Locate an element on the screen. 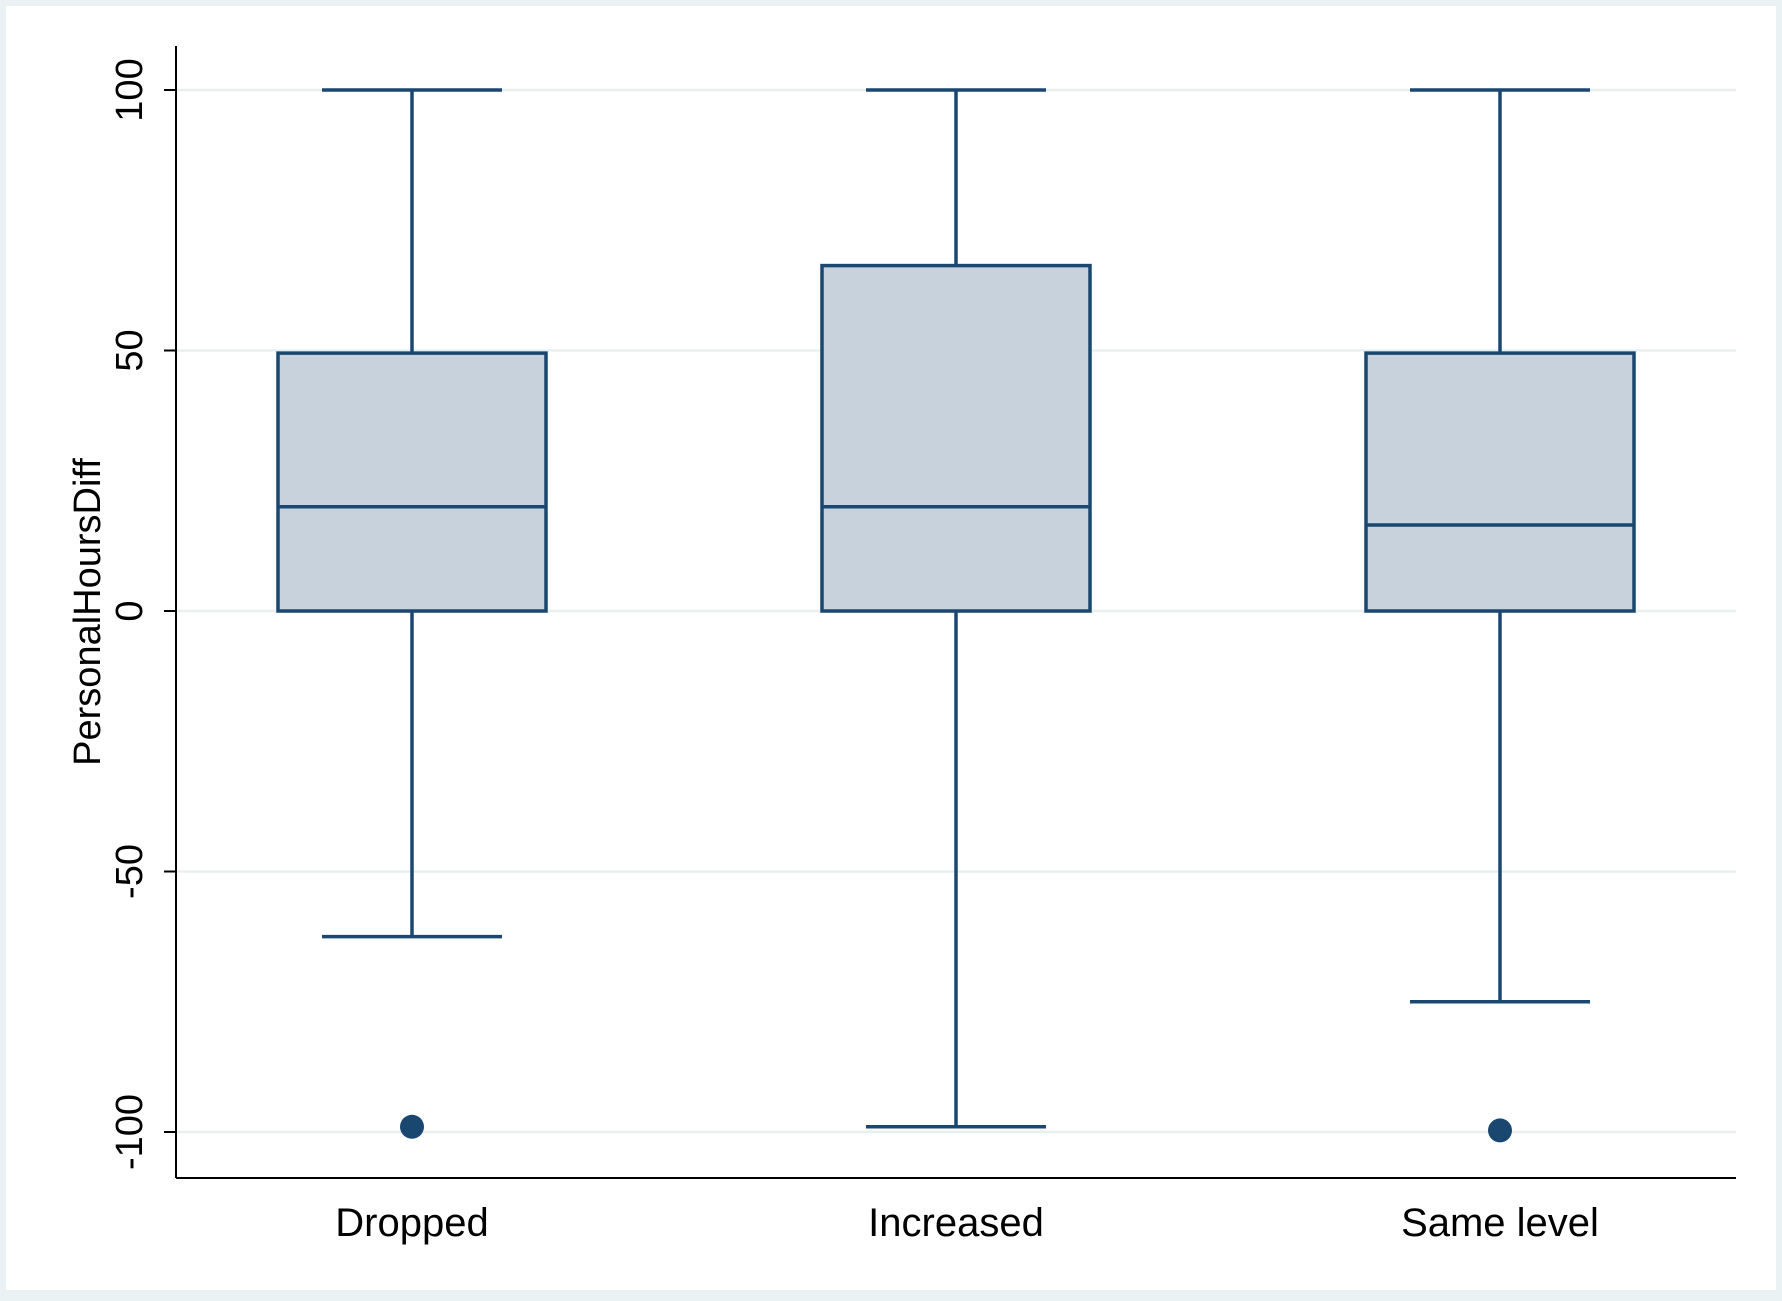 This screenshot has height=1301, width=1782. x-tick-labels: Dropped Increased Same level is located at coordinates (967, 1223).